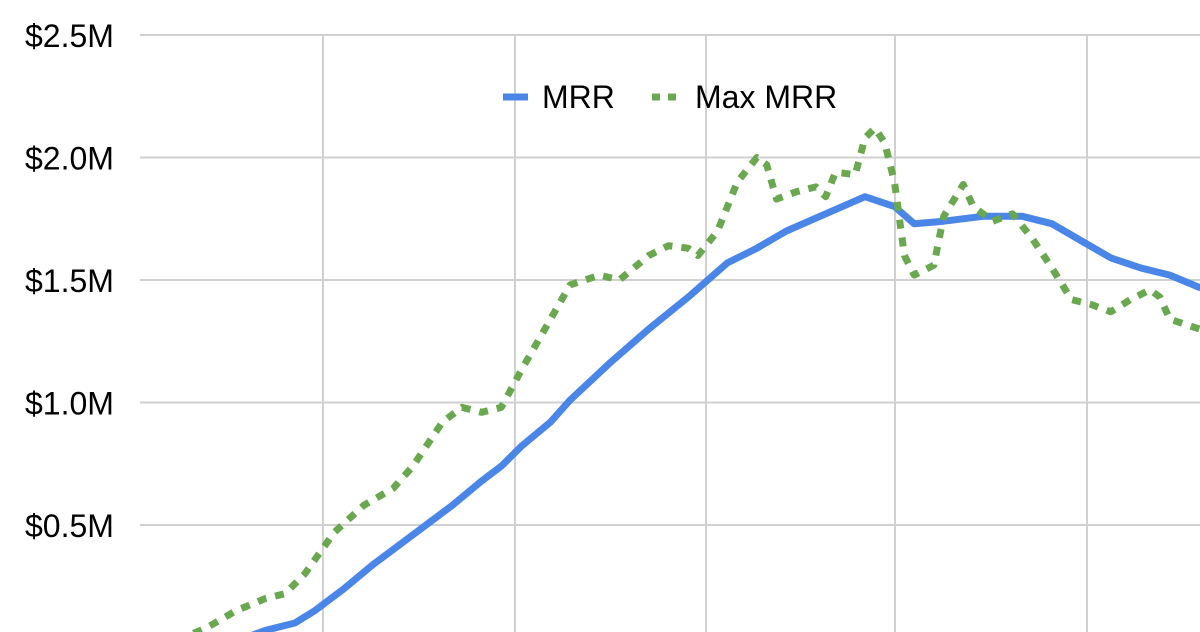  I want to click on legend-label: Max MRR, so click(766, 97).